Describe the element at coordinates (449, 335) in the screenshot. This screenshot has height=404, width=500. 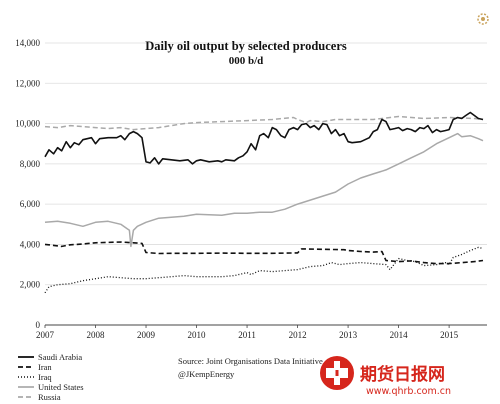
I see `x-tick-label: 2015` at that location.